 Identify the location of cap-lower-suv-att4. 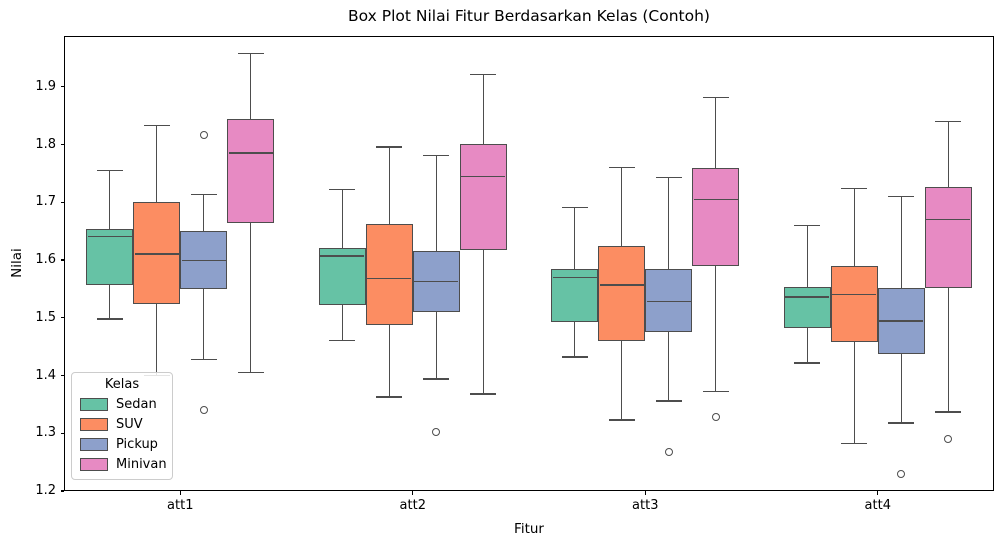
(854, 443).